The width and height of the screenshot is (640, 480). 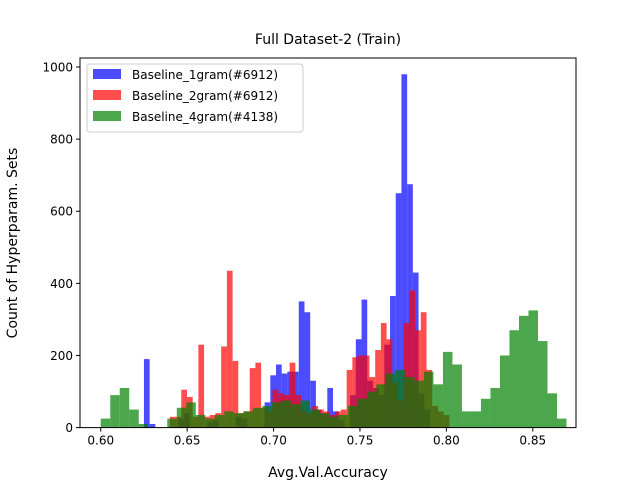 I want to click on x-tick-label: 0.65, so click(x=187, y=441).